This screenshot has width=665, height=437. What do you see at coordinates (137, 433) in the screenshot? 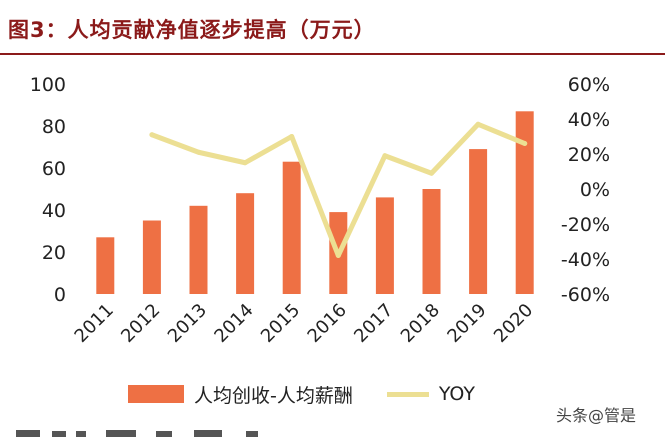
I see `cropped-footer-text` at bounding box center [137, 433].